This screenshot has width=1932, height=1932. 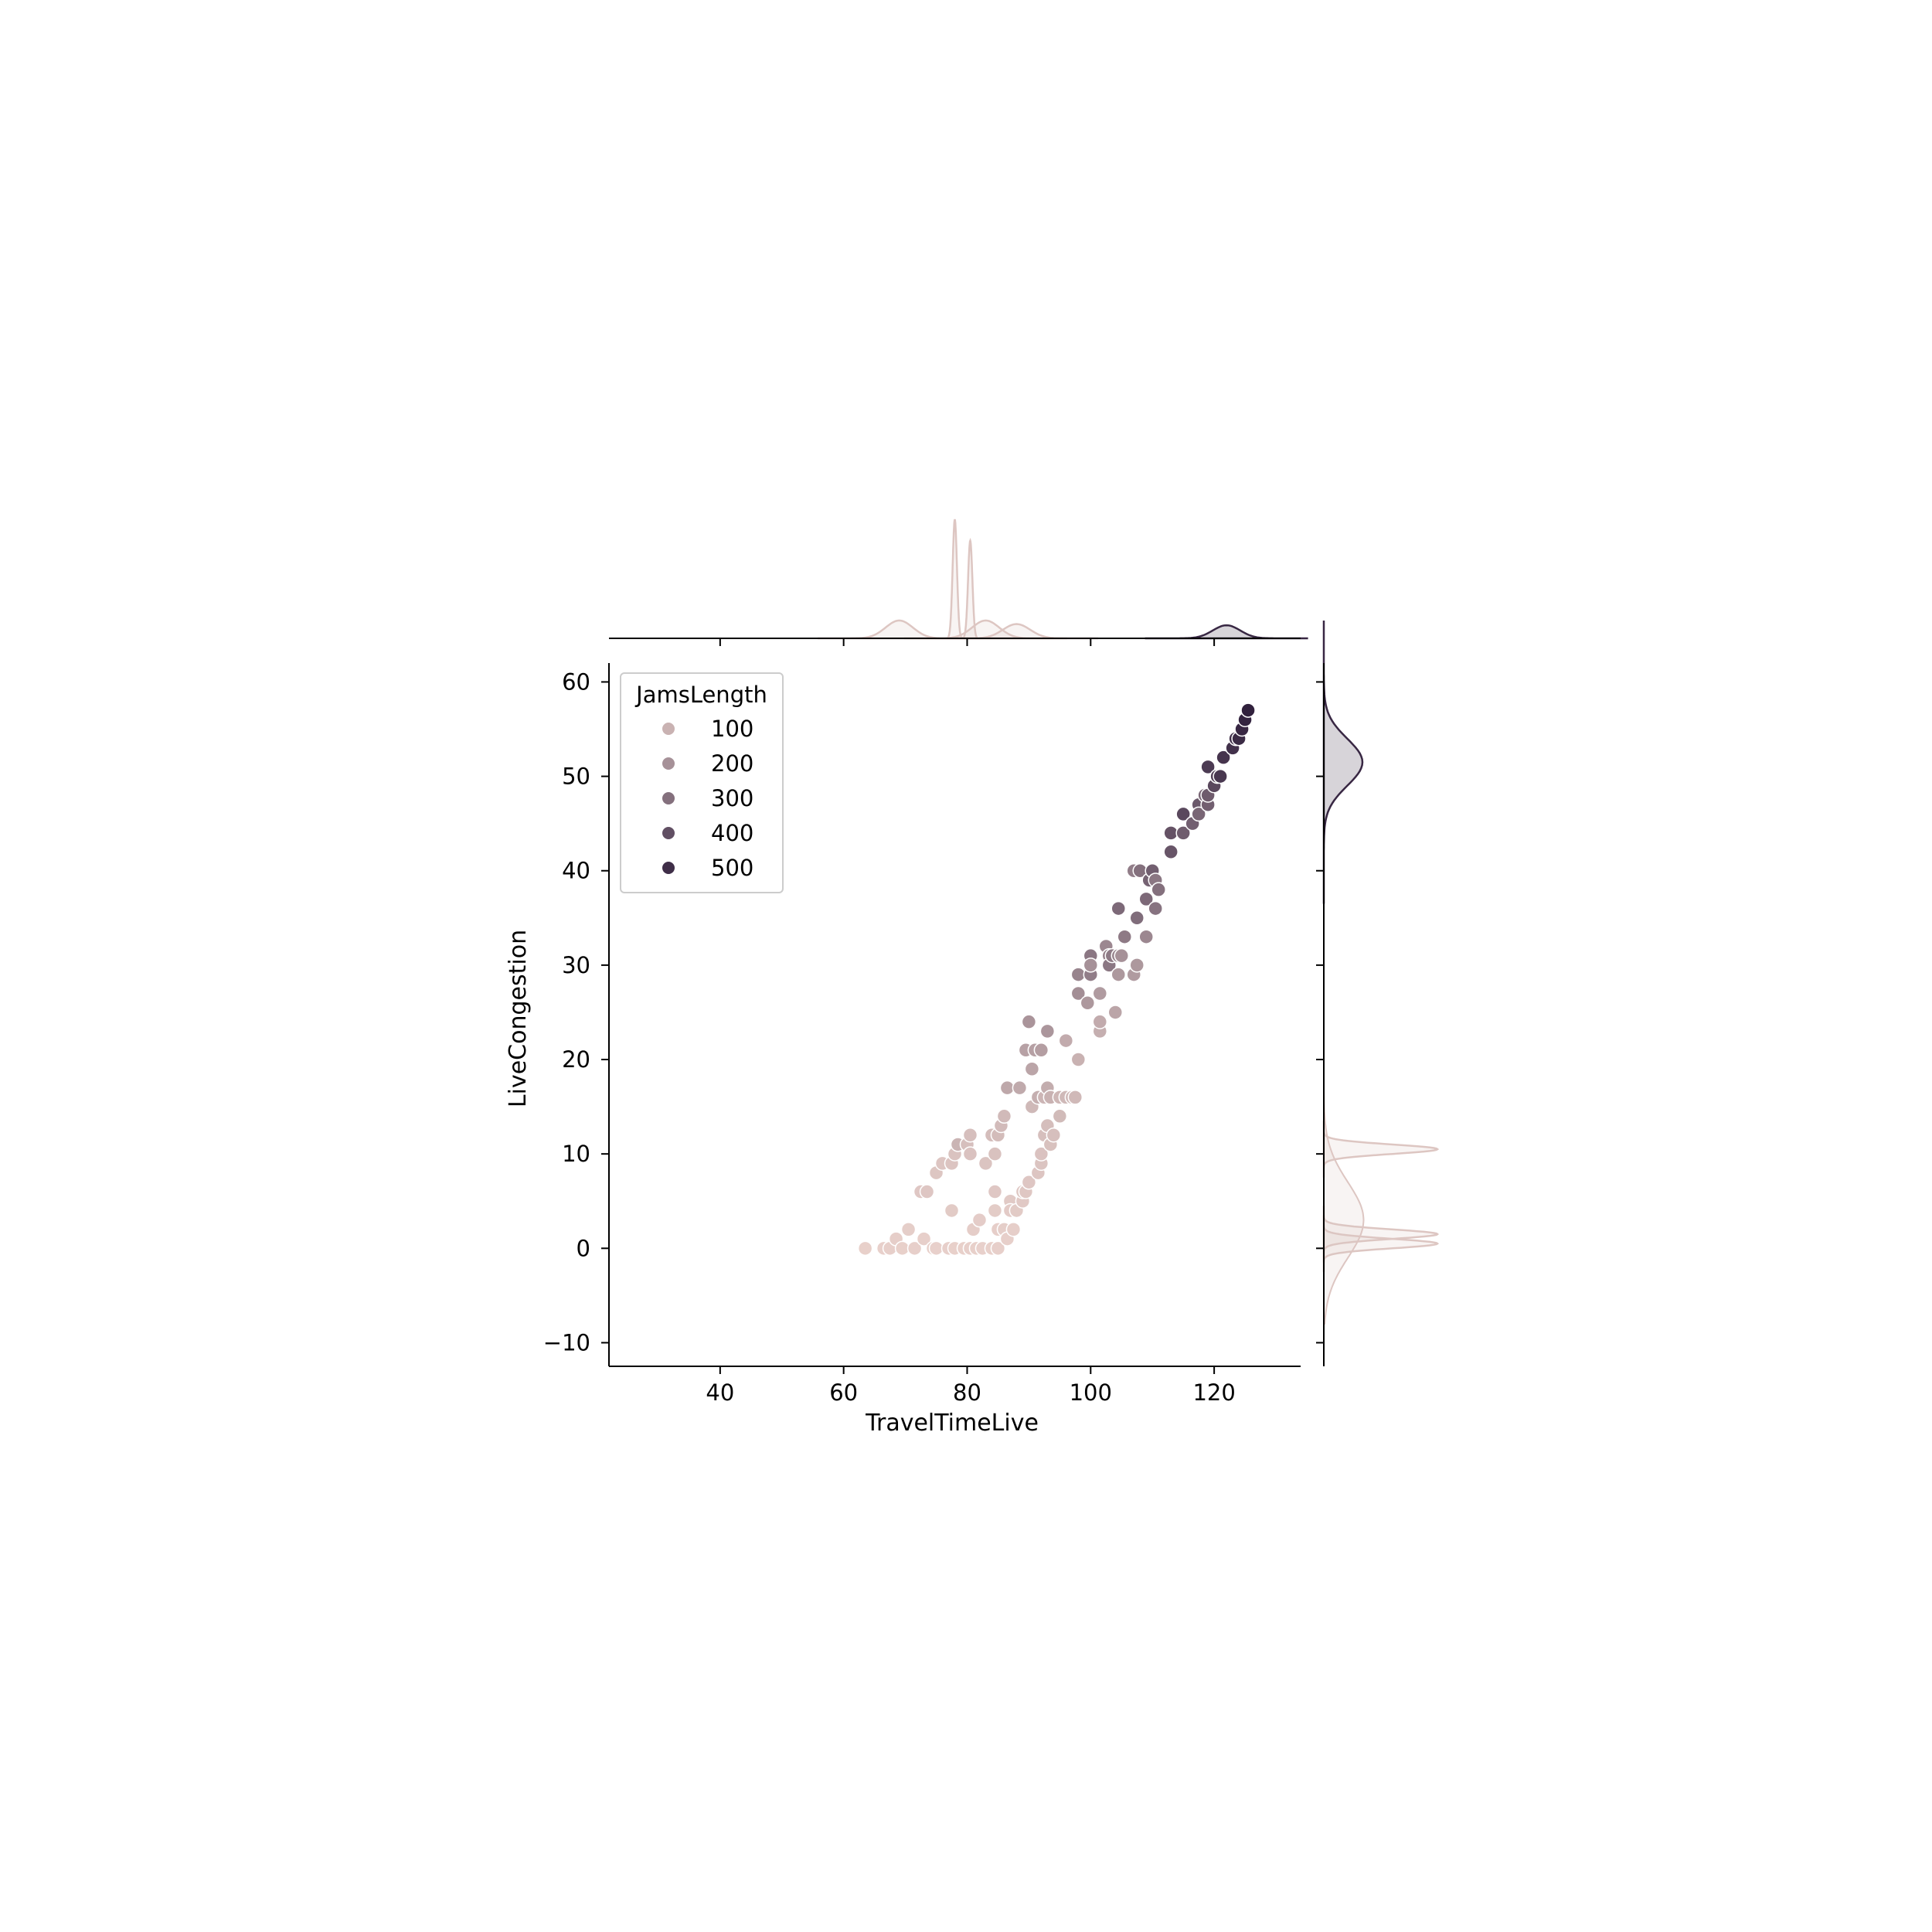 I want to click on legend-entries: 100 200 300 400 500, so click(x=708, y=799).